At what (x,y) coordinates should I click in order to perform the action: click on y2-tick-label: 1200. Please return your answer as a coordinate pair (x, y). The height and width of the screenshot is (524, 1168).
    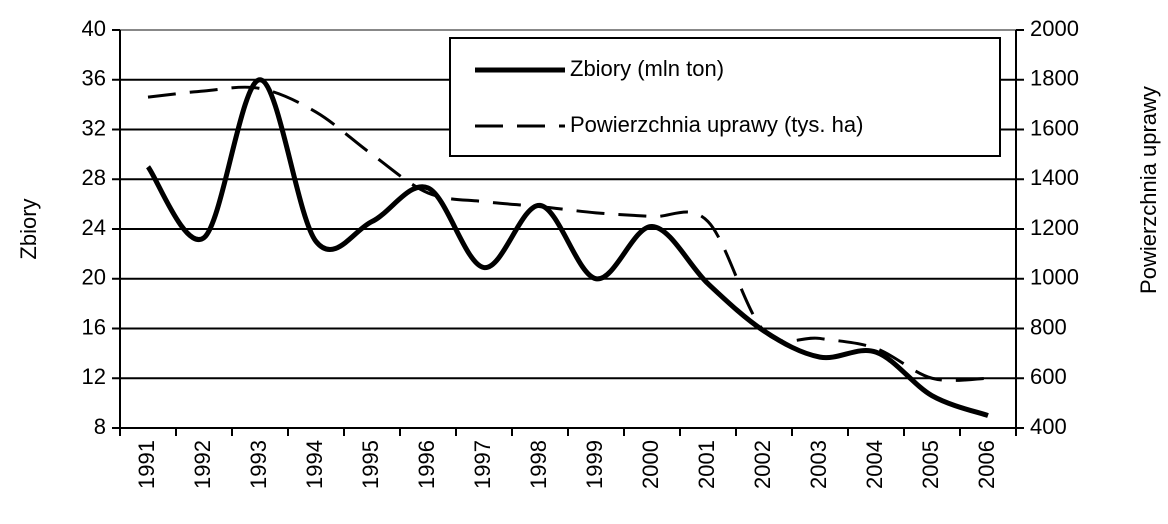
    Looking at the image, I should click on (1054, 227).